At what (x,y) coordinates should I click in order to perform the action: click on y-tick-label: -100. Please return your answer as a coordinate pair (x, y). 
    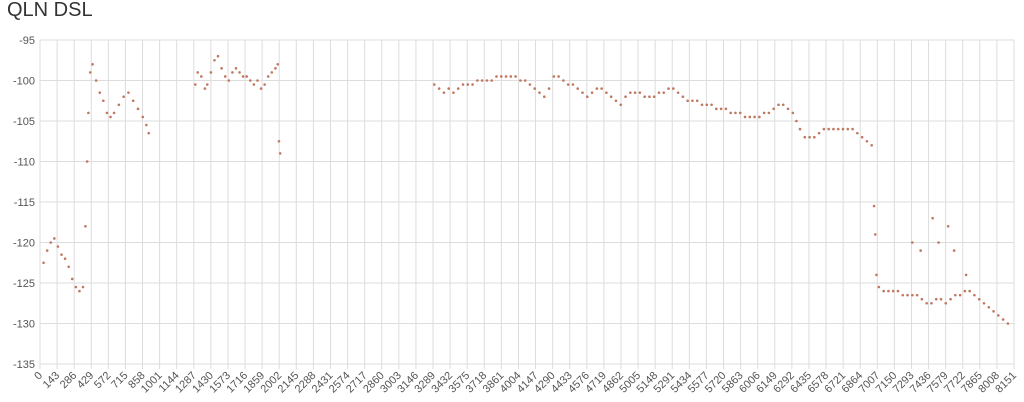
    Looking at the image, I should click on (24, 82).